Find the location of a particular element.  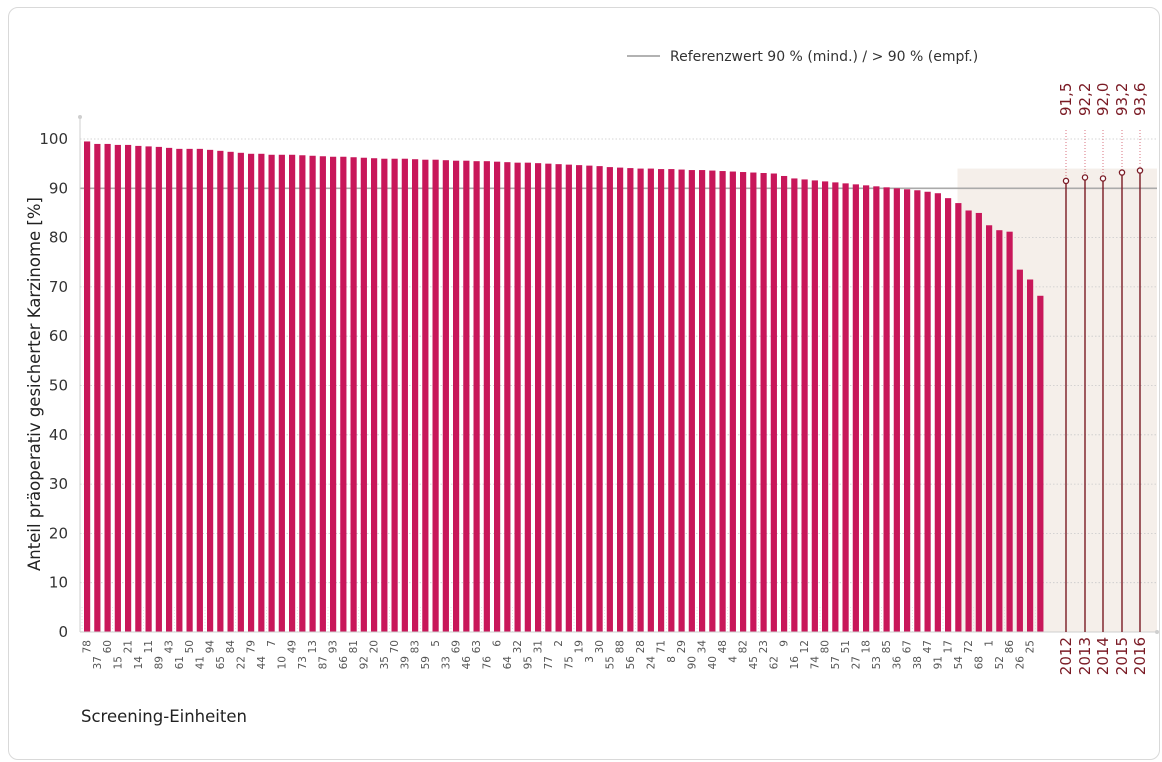

category-label: 14 is located at coordinates (139, 663).